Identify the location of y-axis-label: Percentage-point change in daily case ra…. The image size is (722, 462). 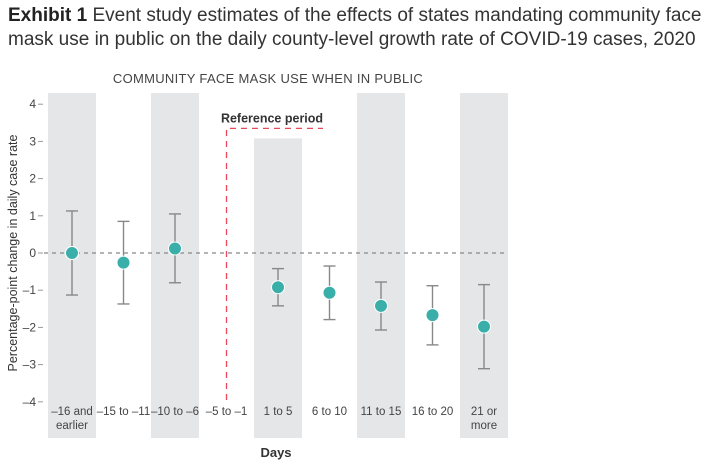
(13, 252).